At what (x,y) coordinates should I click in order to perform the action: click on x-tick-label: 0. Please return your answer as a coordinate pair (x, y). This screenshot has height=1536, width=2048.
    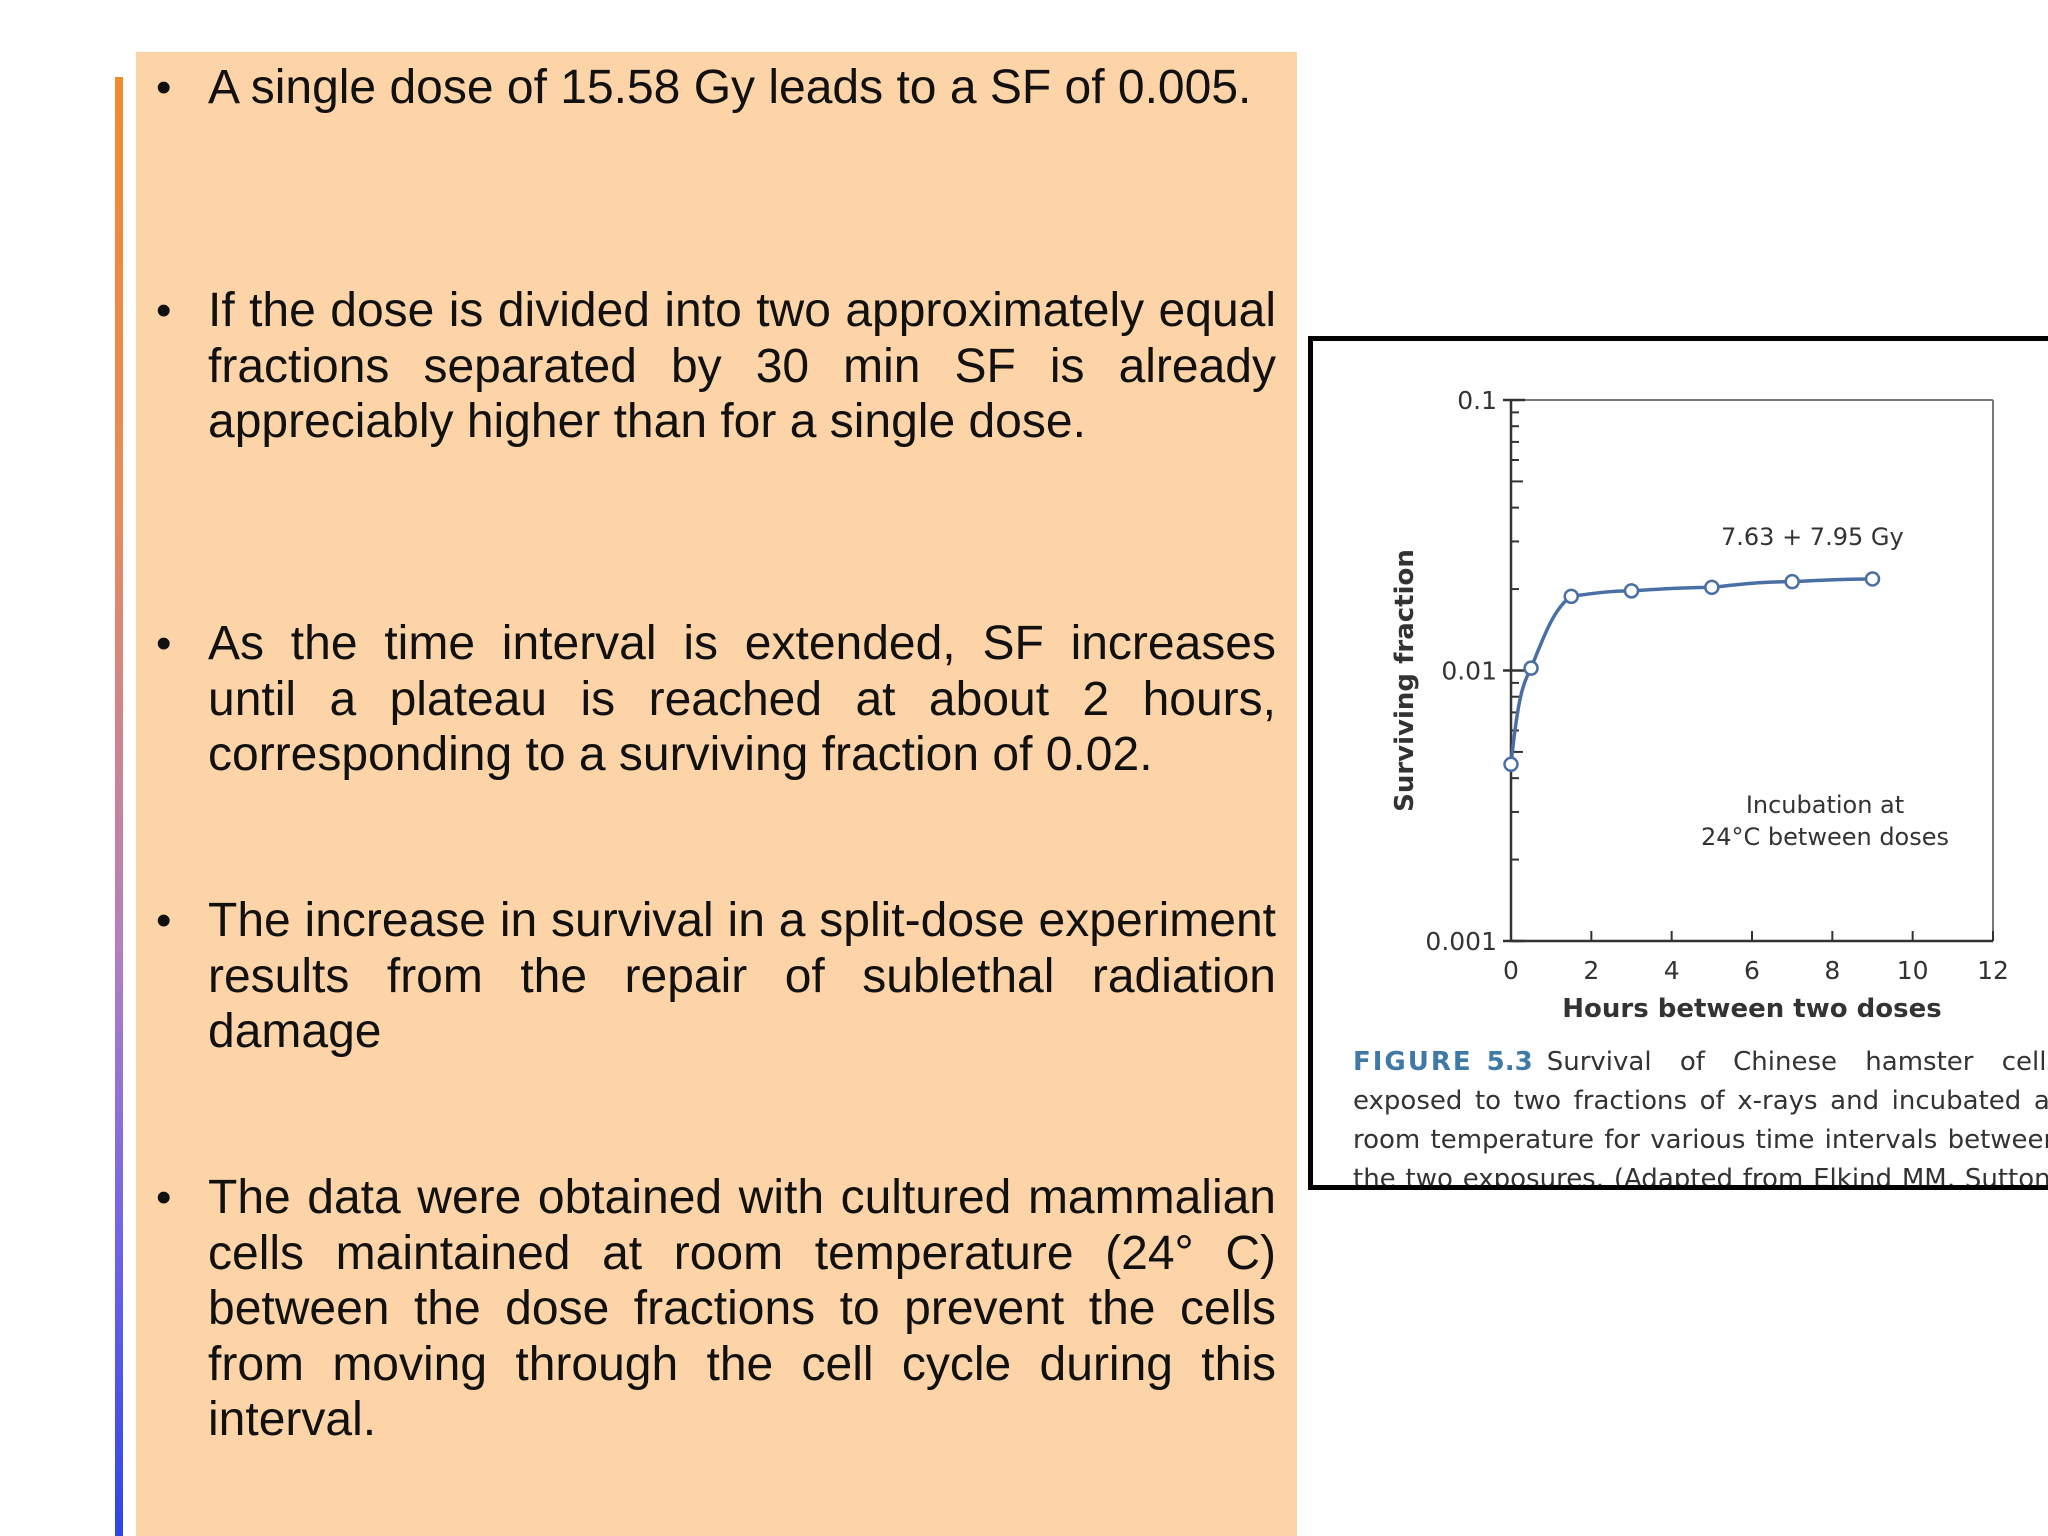
    Looking at the image, I should click on (1511, 970).